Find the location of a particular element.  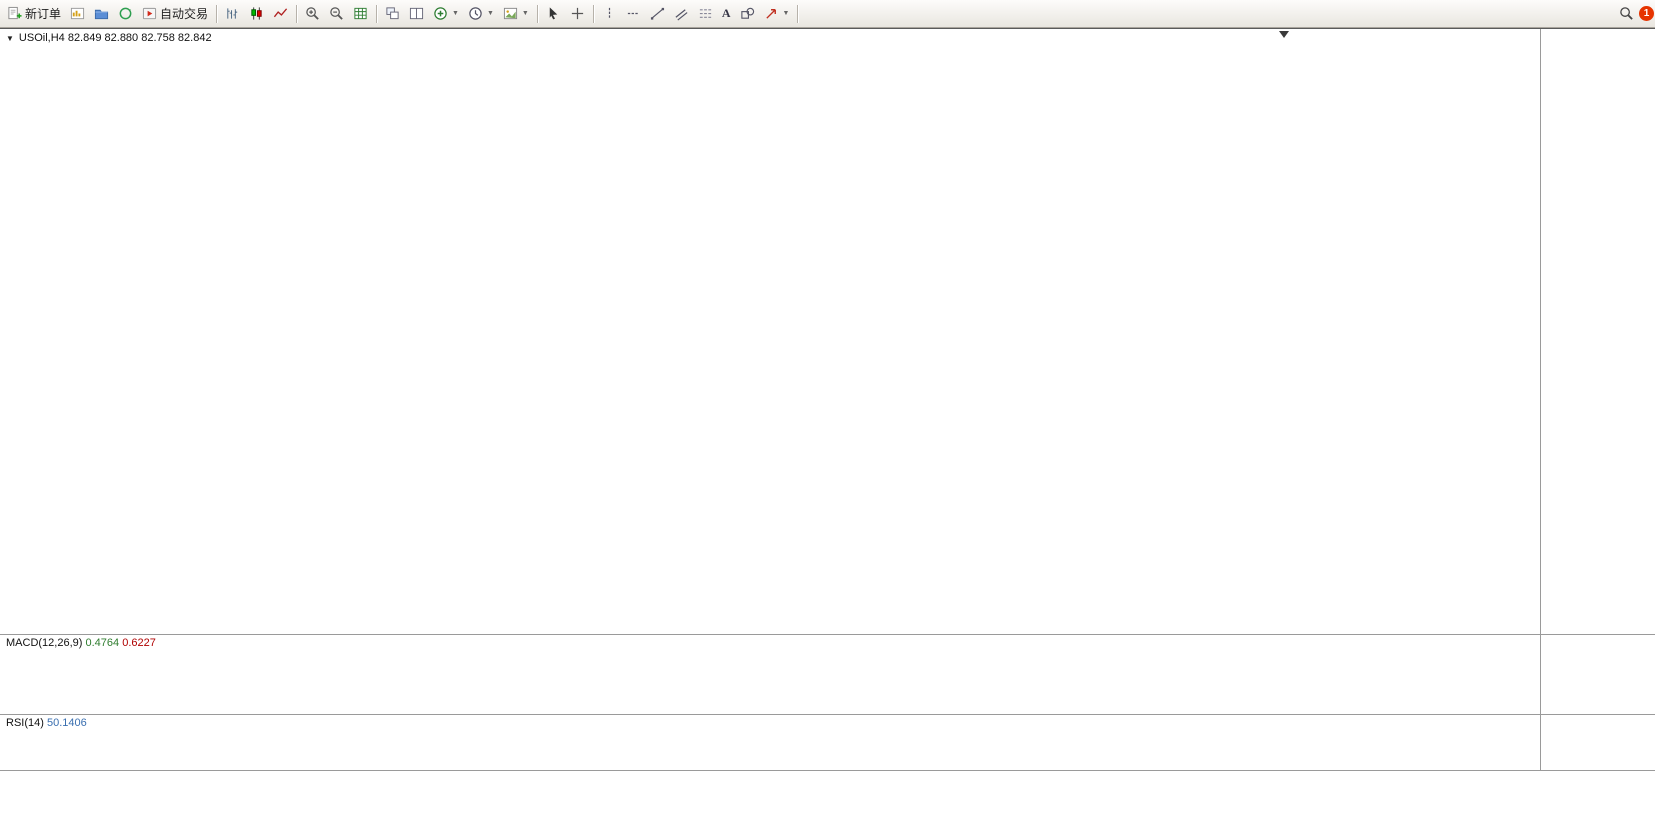

cascade-windows-button is located at coordinates (392, 14).